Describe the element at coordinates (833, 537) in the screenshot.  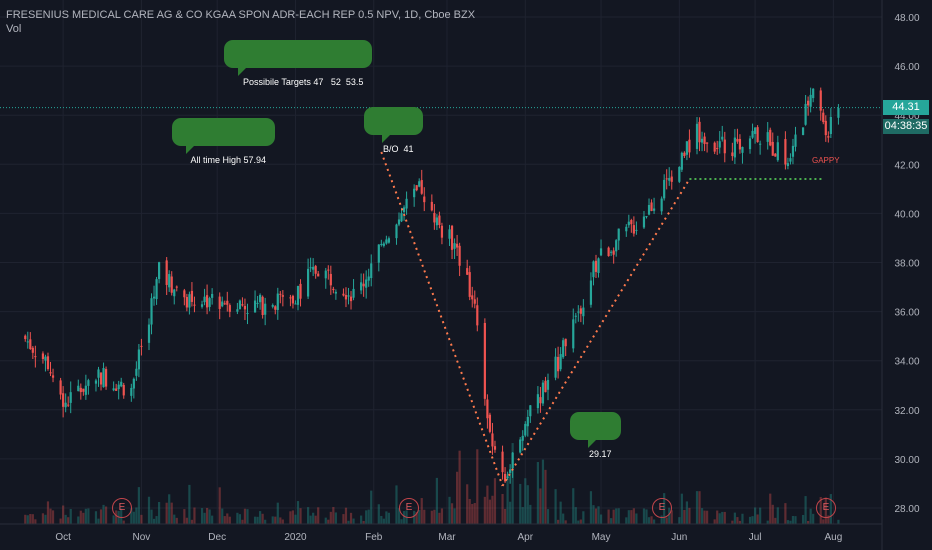
I see `x-tick-label: Aug` at that location.